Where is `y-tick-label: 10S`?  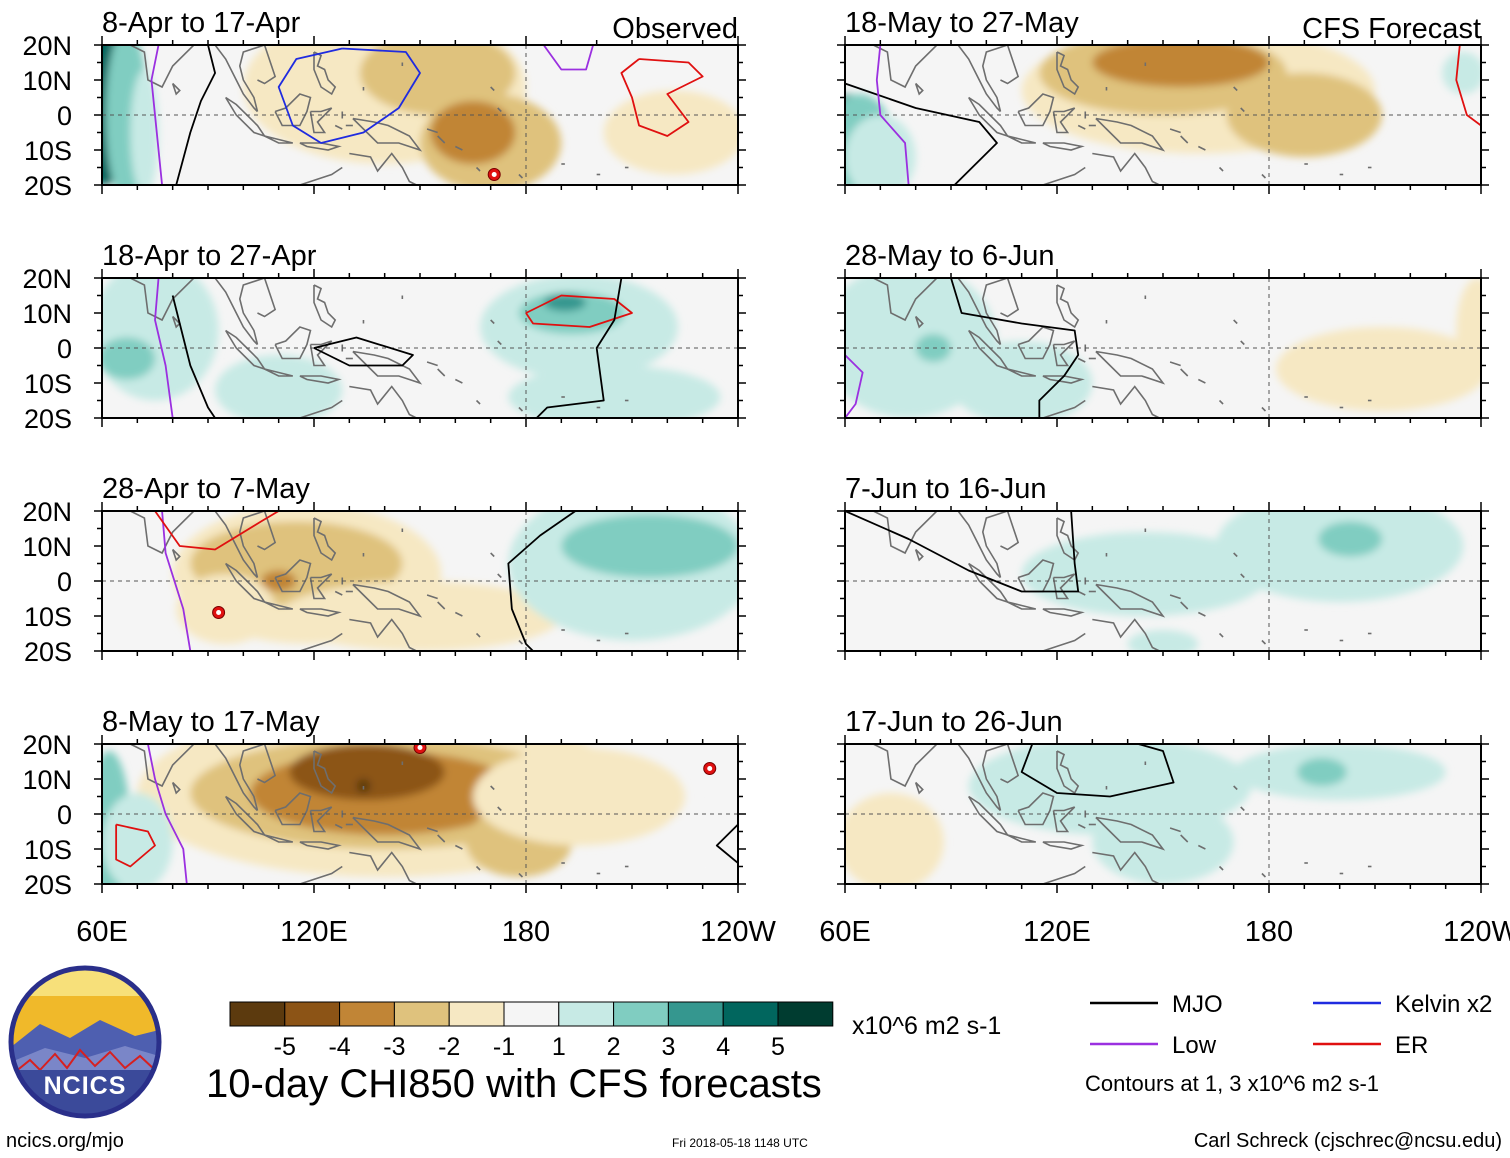
y-tick-label: 10S is located at coordinates (48, 617).